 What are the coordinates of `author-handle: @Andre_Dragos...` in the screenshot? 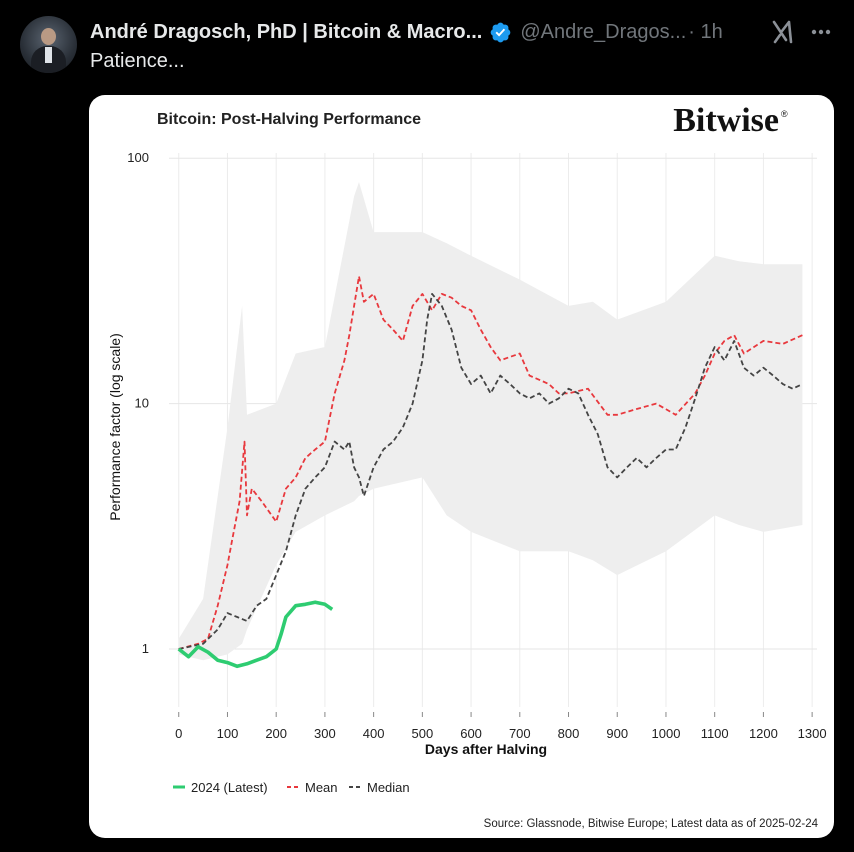 It's located at (603, 31).